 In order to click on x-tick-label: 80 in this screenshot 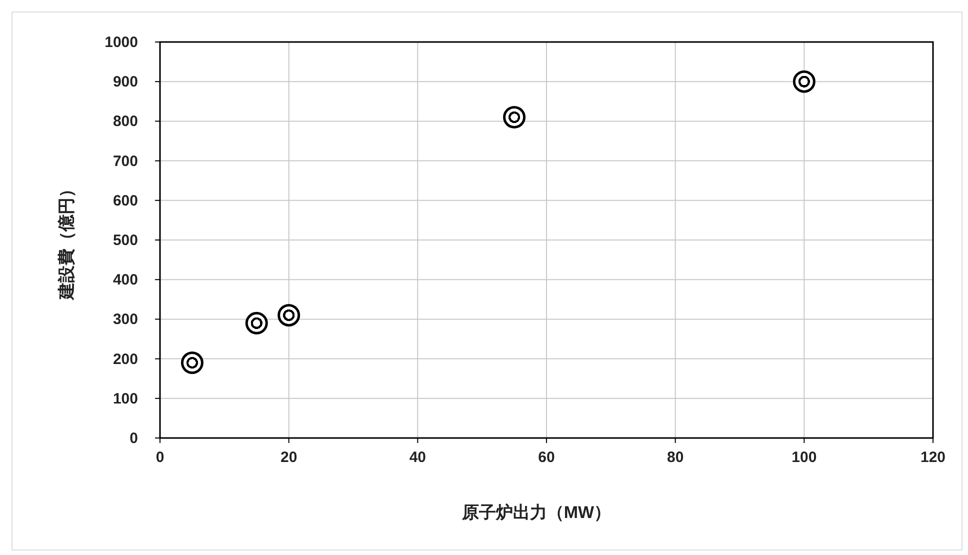, I will do `click(675, 457)`.